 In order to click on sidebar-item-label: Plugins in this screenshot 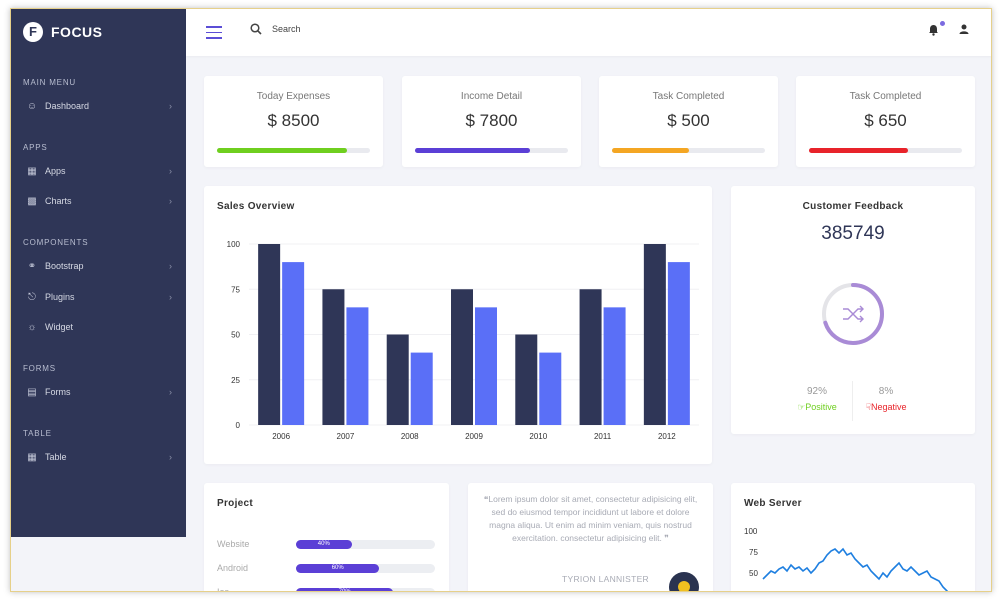, I will do `click(60, 297)`.